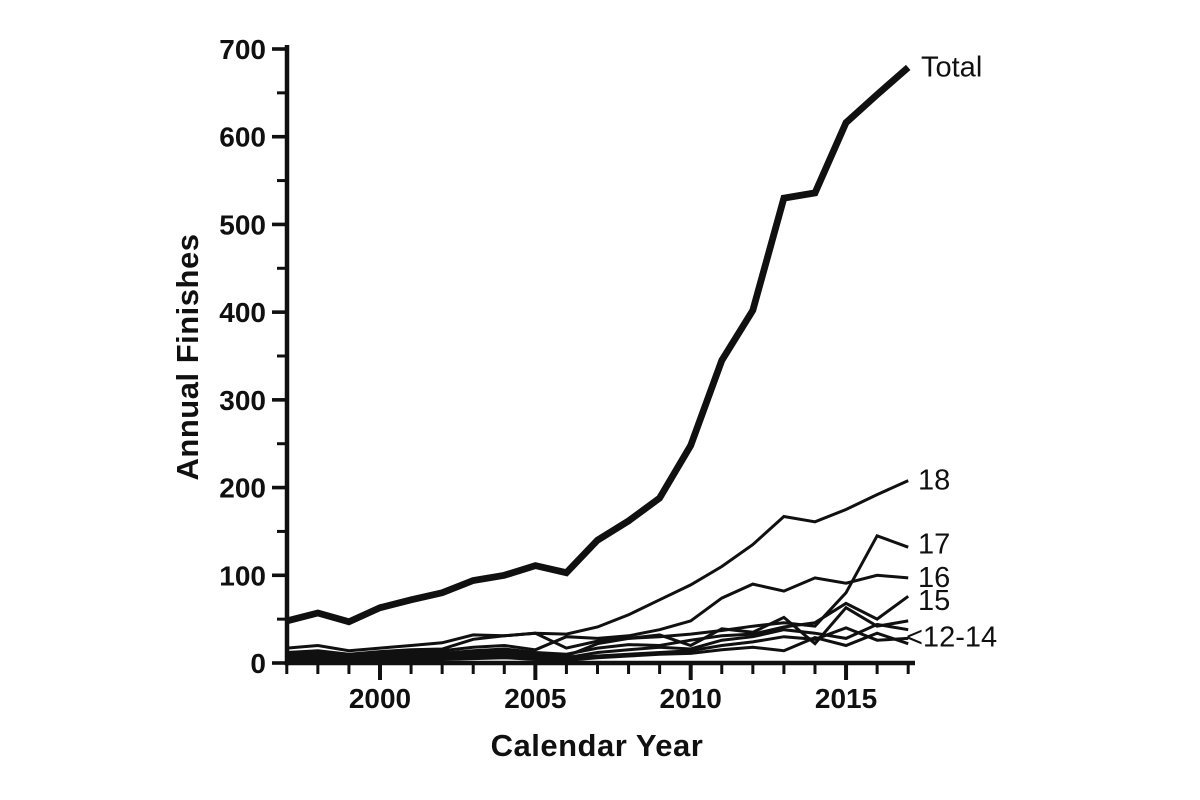 The height and width of the screenshot is (800, 1200). What do you see at coordinates (535, 698) in the screenshot?
I see `x-tick-label: 2005` at bounding box center [535, 698].